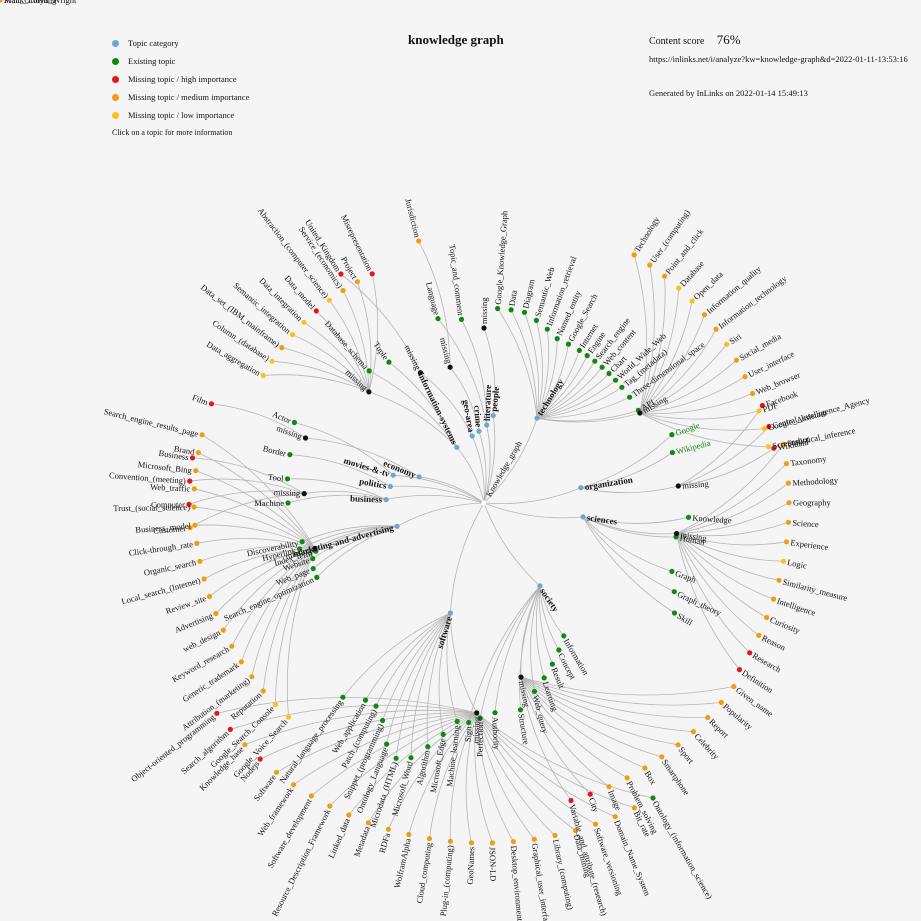 The image size is (921, 921). What do you see at coordinates (487, 403) in the screenshot?
I see `category-label: literature` at bounding box center [487, 403].